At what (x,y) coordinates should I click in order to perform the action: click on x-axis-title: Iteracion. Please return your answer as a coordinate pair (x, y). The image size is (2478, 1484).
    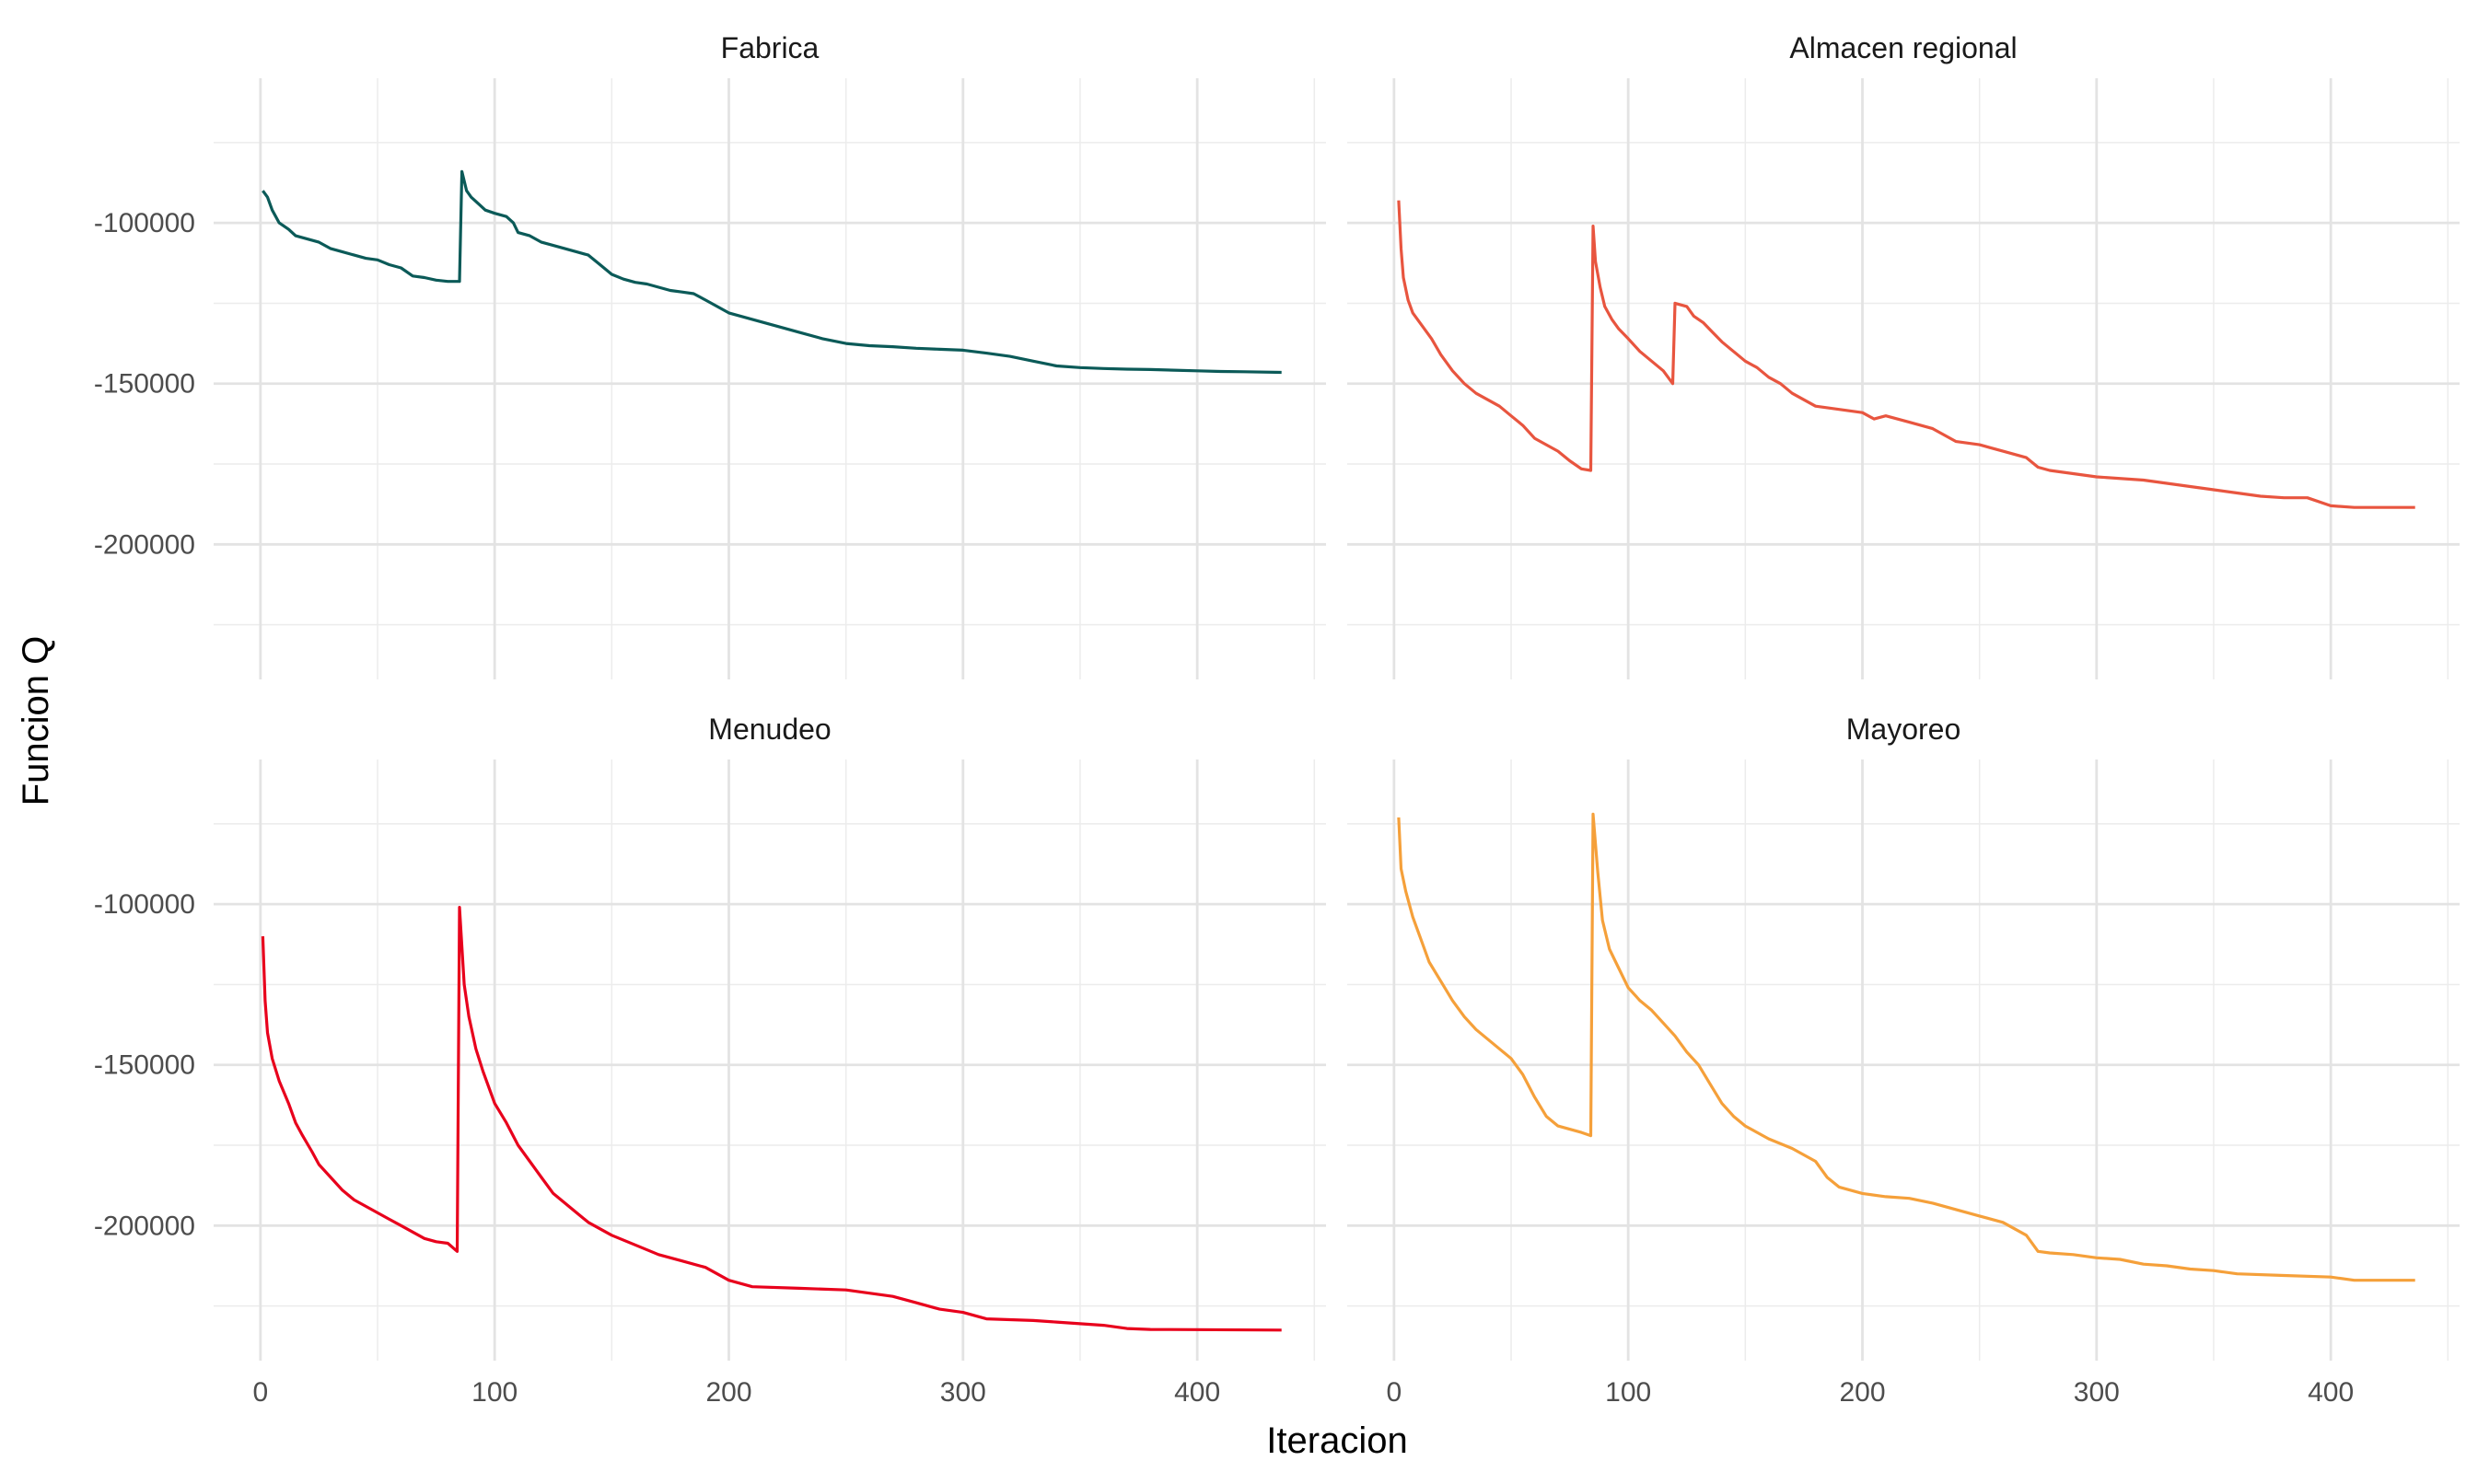
    Looking at the image, I should click on (1336, 1440).